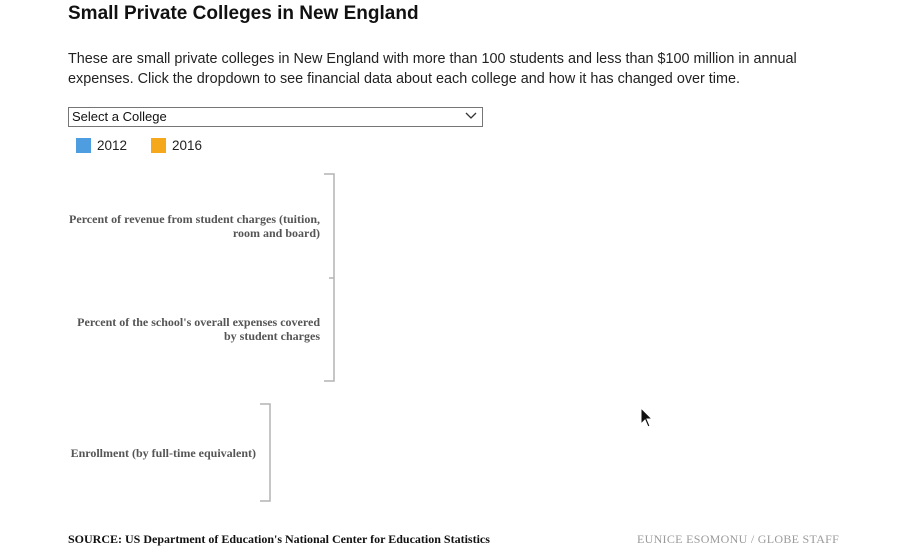 The height and width of the screenshot is (558, 903). I want to click on mouse-cursor-icon, so click(647, 417).